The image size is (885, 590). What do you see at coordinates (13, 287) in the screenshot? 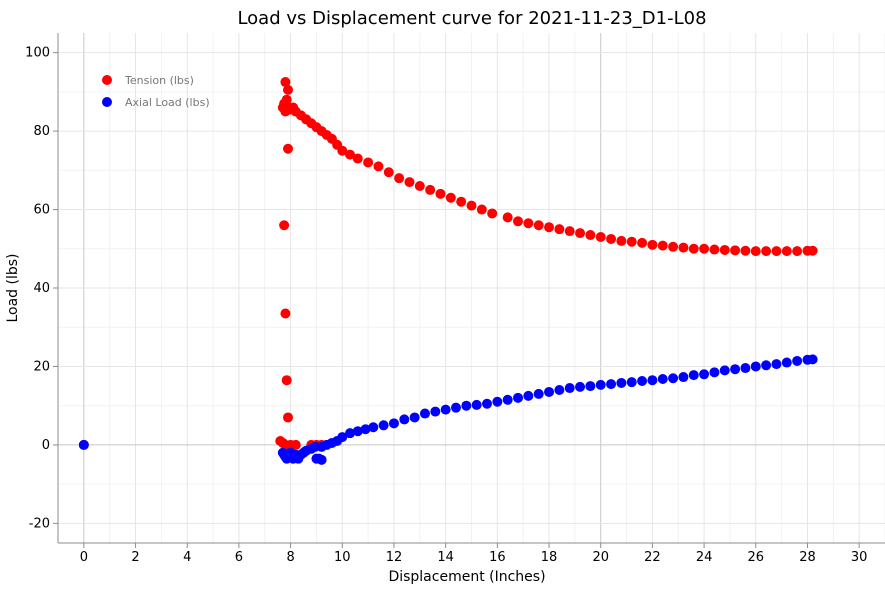
I see `y-axis-label: Load (lbs)` at bounding box center [13, 287].